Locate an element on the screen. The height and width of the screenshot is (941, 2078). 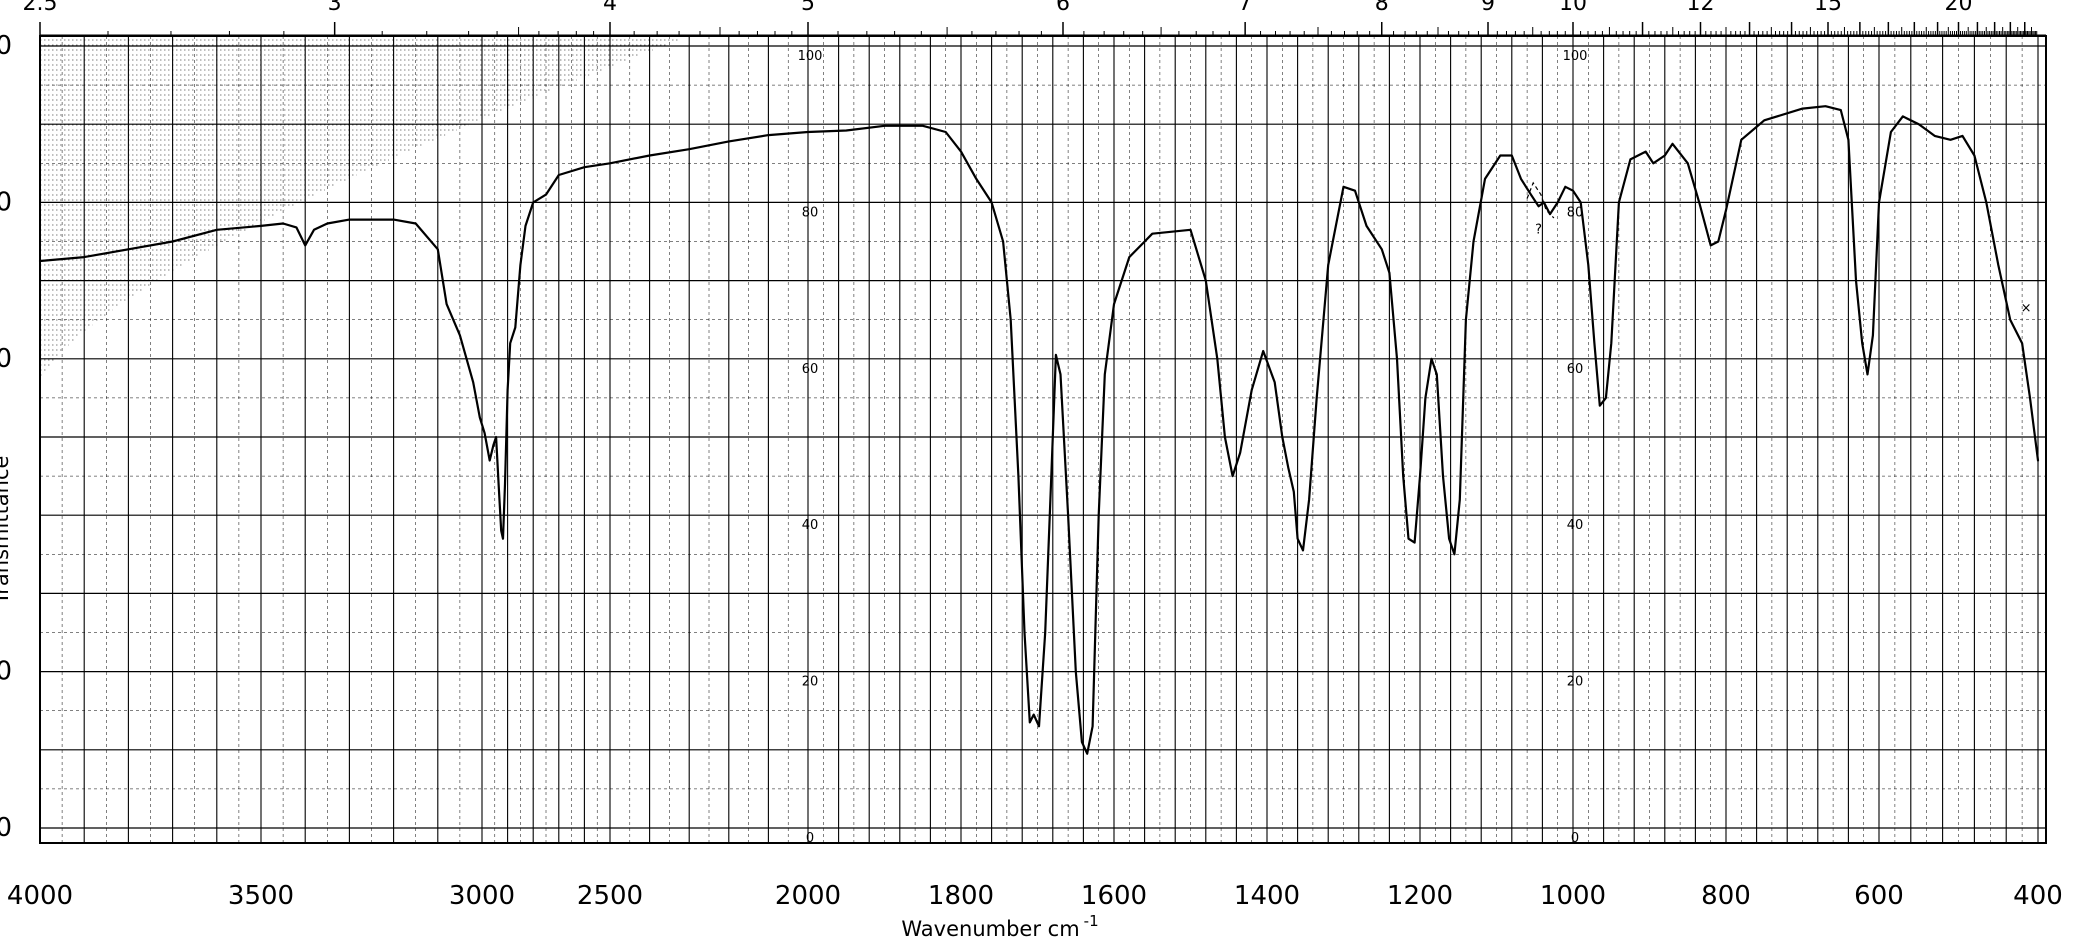
x-tick-label: 1000 is located at coordinates (1573, 896).